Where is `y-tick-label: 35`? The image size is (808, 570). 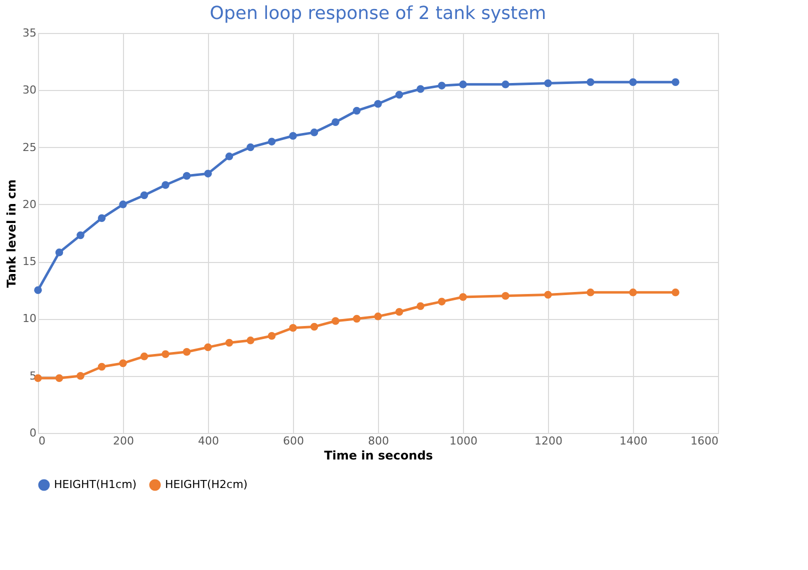
y-tick-label: 35 is located at coordinates (29, 33).